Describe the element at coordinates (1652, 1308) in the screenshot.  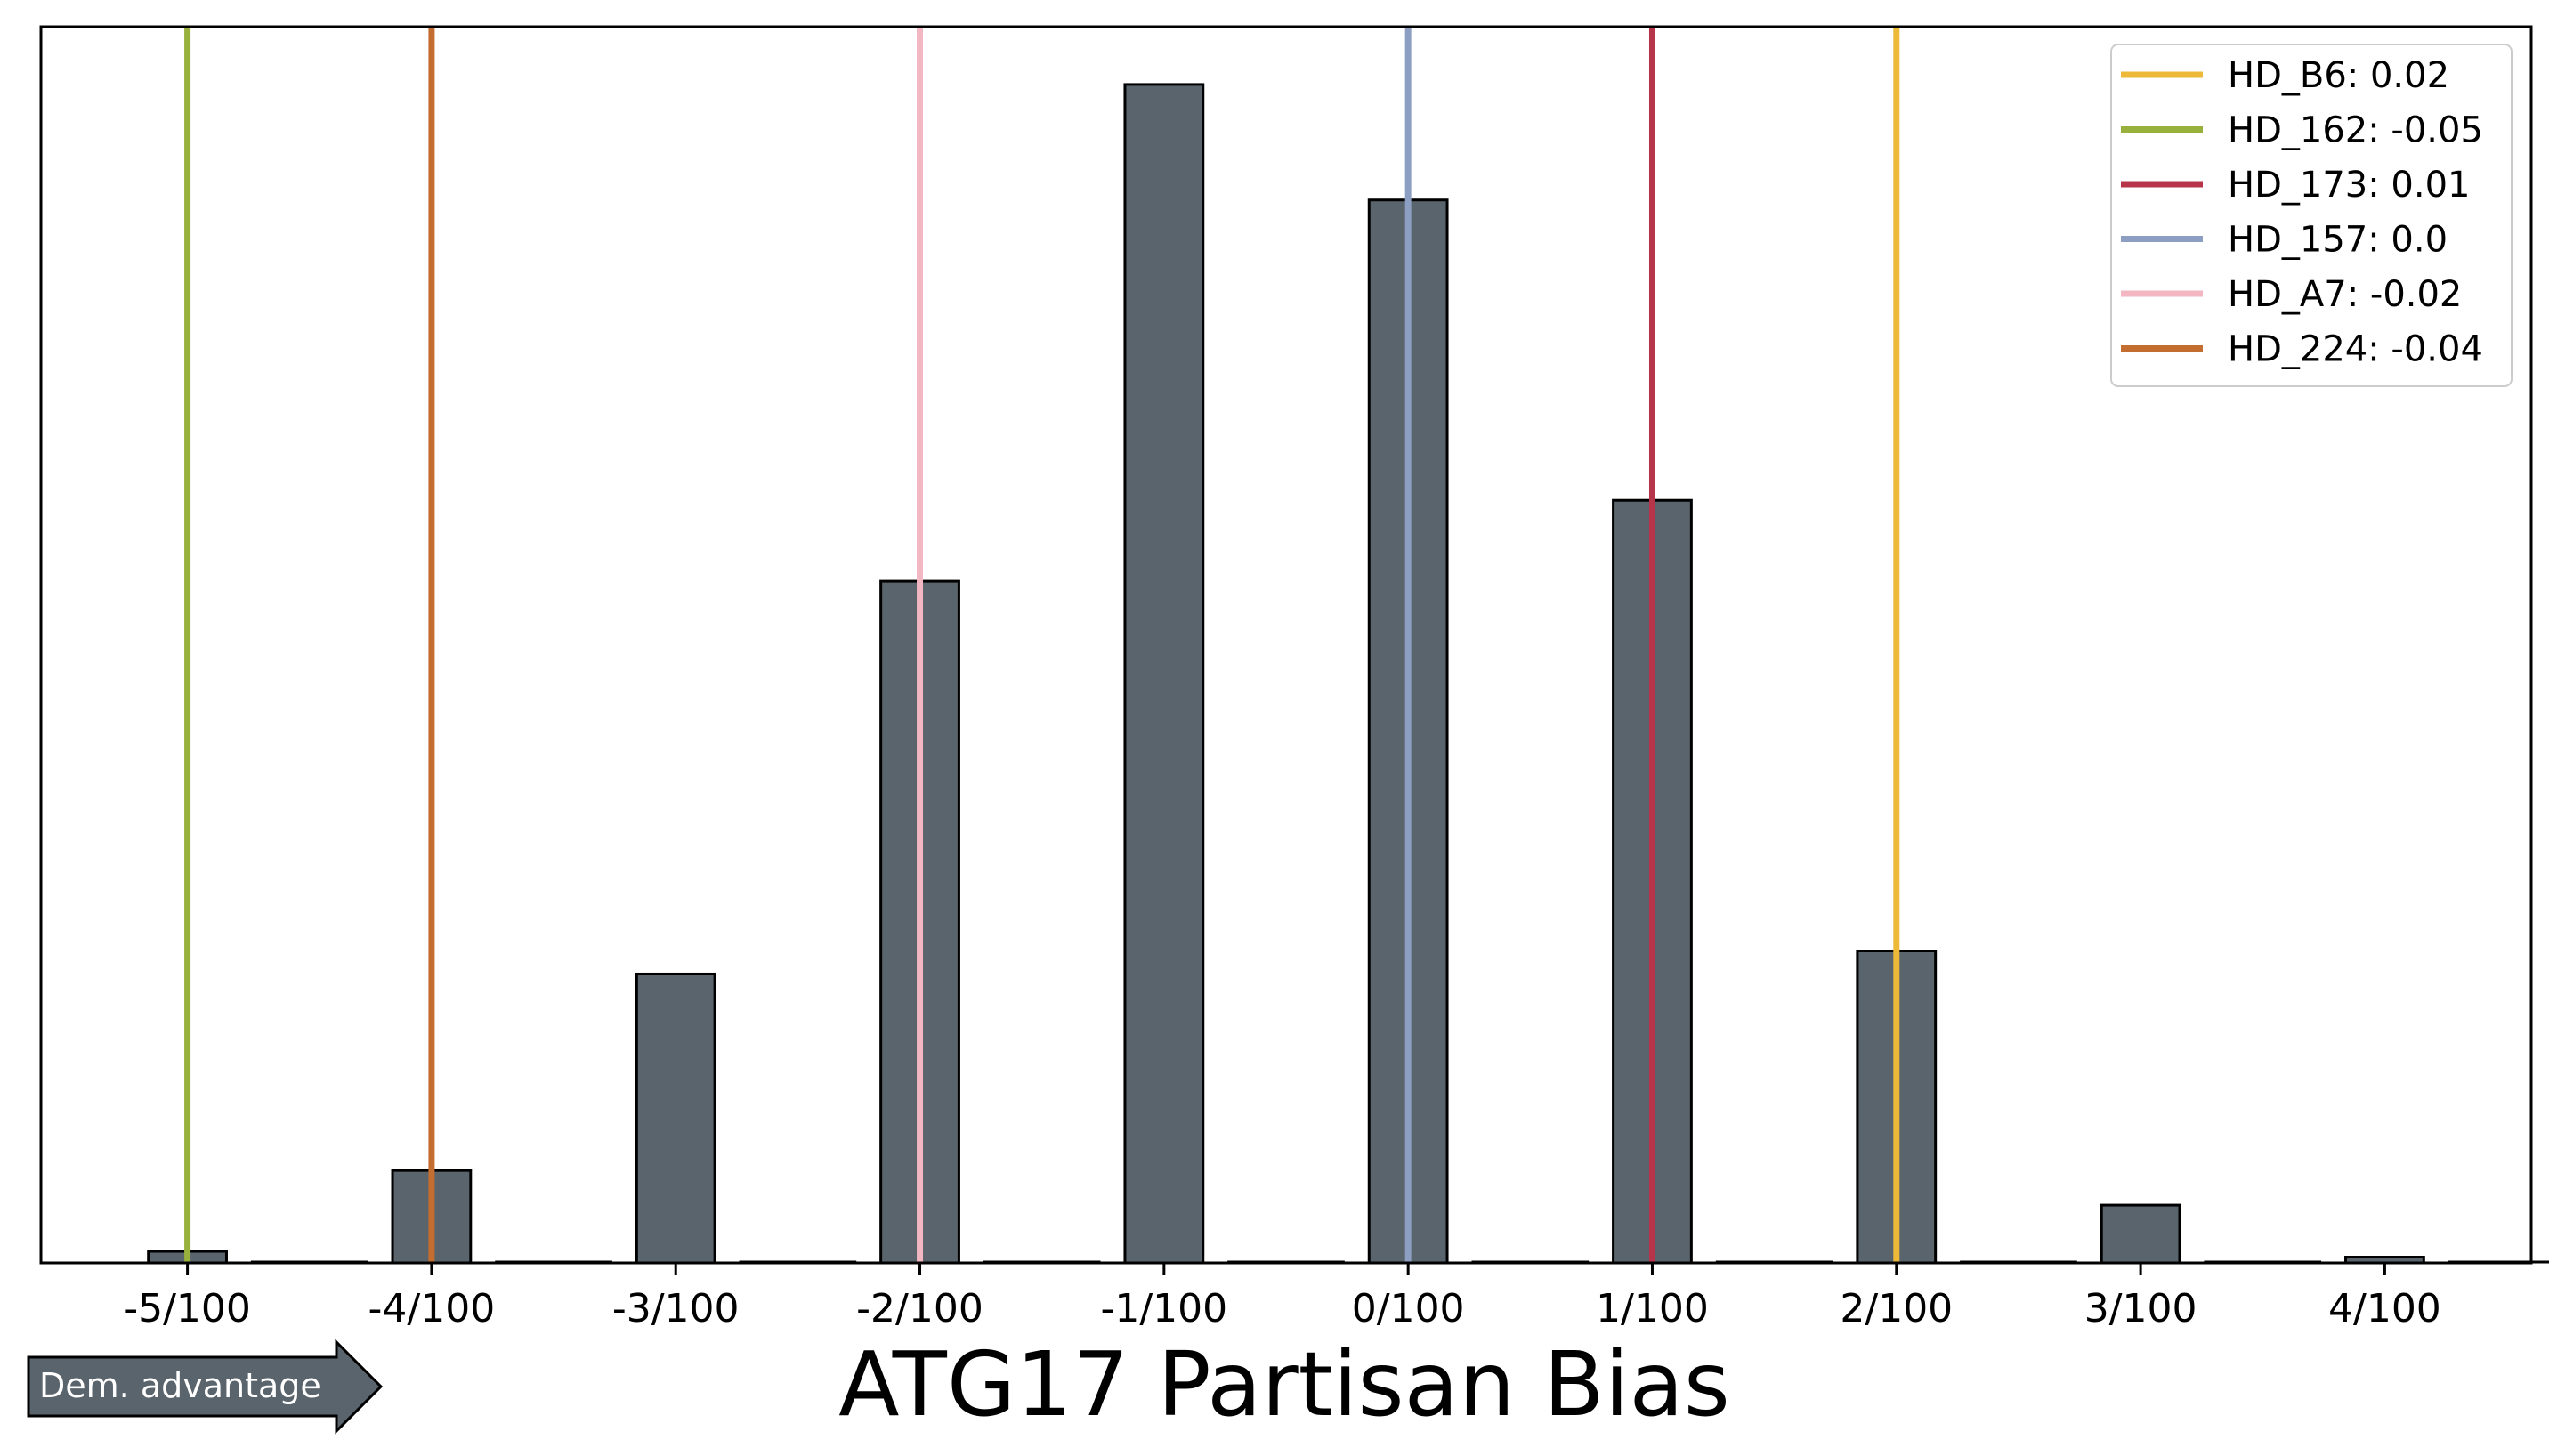
I see `x-tick-label: 1/100` at that location.